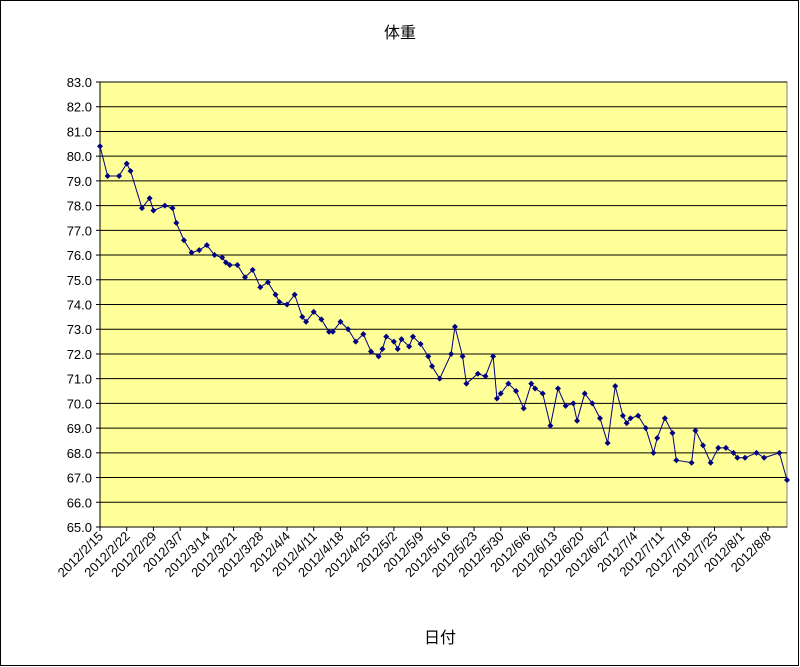 This screenshot has height=667, width=800. Describe the element at coordinates (79, 255) in the screenshot. I see `y-tick-label: 76.0` at that location.